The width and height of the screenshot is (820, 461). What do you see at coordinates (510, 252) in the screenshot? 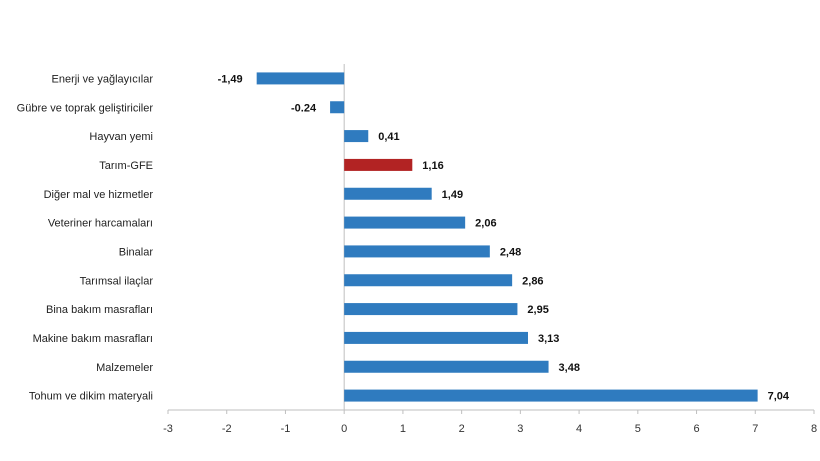
I see `data-label: 2,48` at bounding box center [510, 252].